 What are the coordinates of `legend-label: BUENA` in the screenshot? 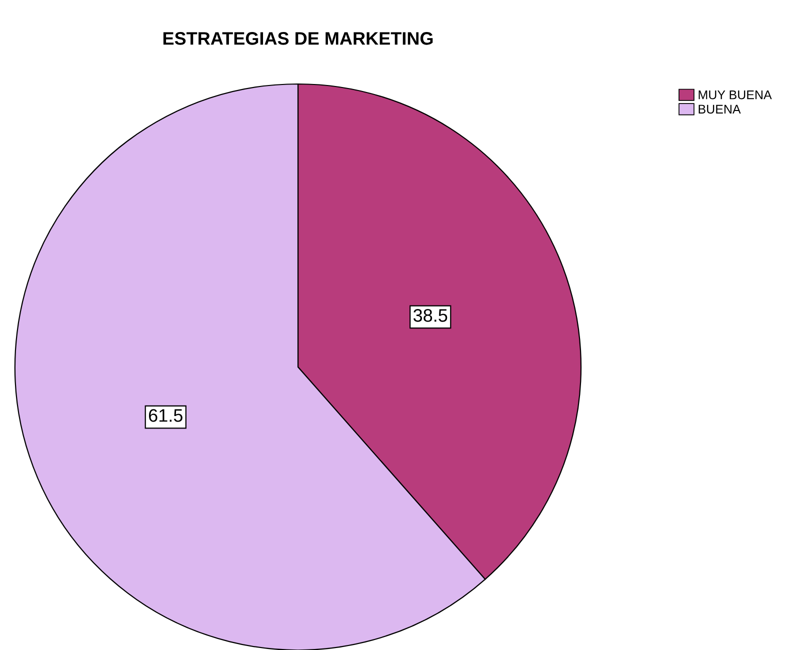 It's located at (719, 109).